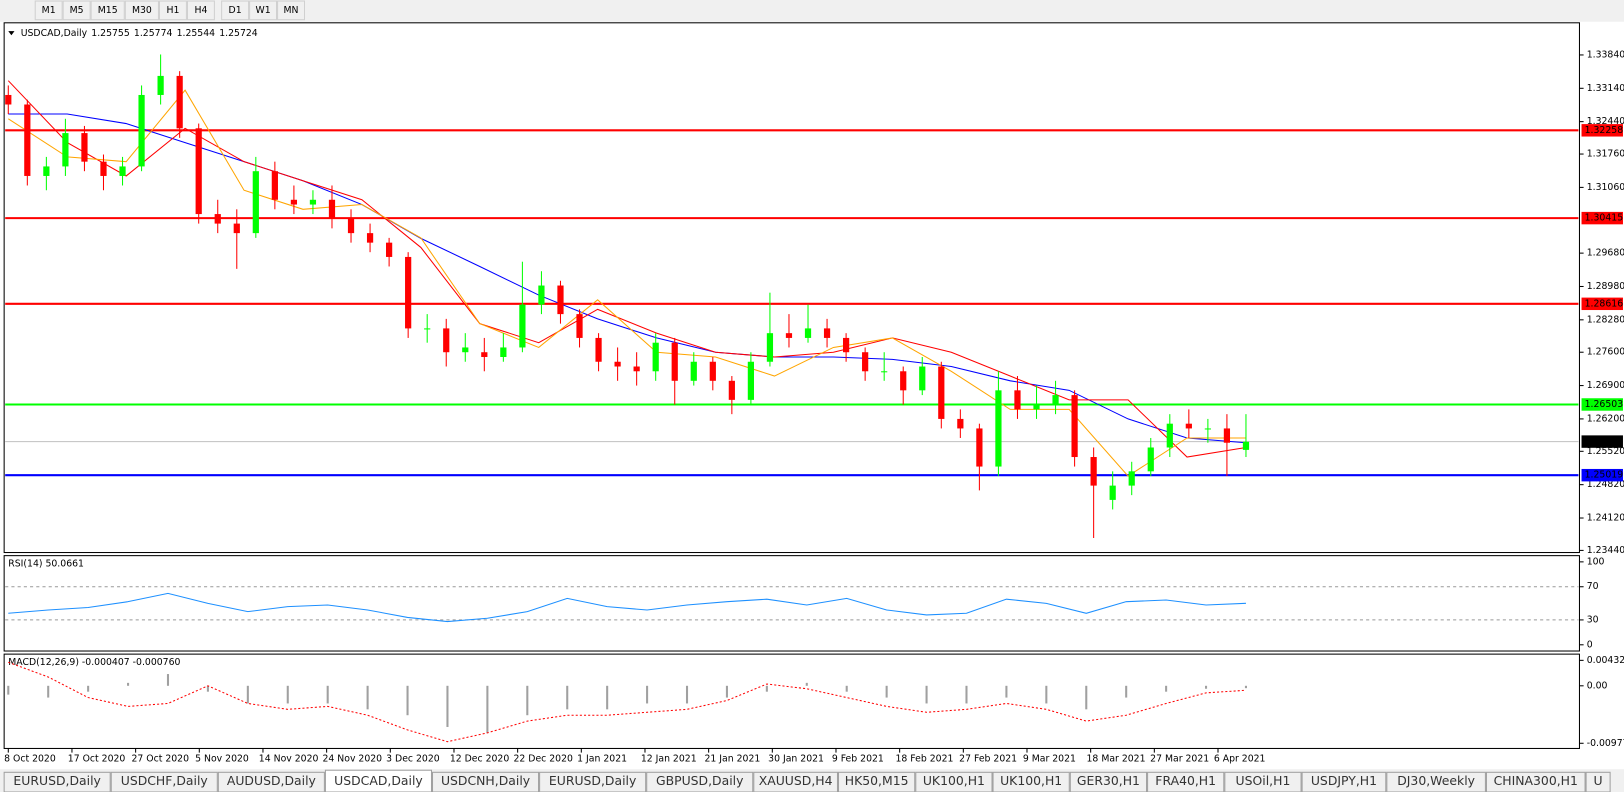 This screenshot has width=1624, height=792. I want to click on tab-label: DJ30,Weekly, so click(1436, 780).